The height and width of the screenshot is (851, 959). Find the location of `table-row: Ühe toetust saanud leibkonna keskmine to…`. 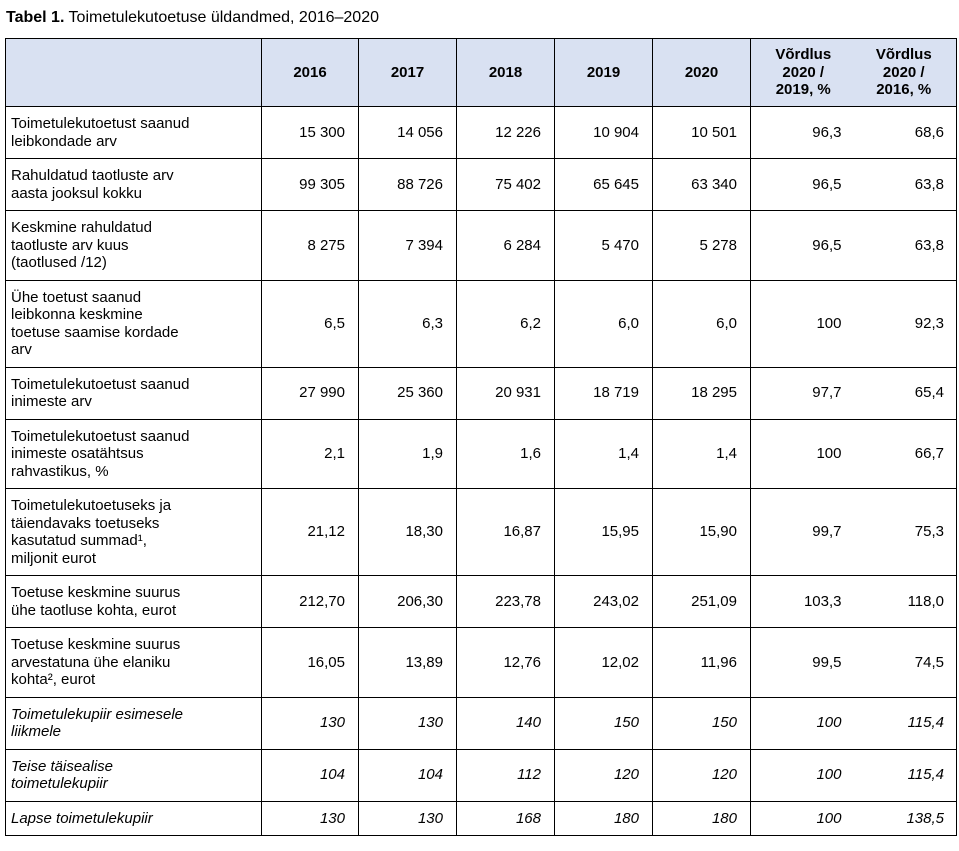

table-row: Ühe toetust saanud leibkonna keskmine to… is located at coordinates (481, 323).